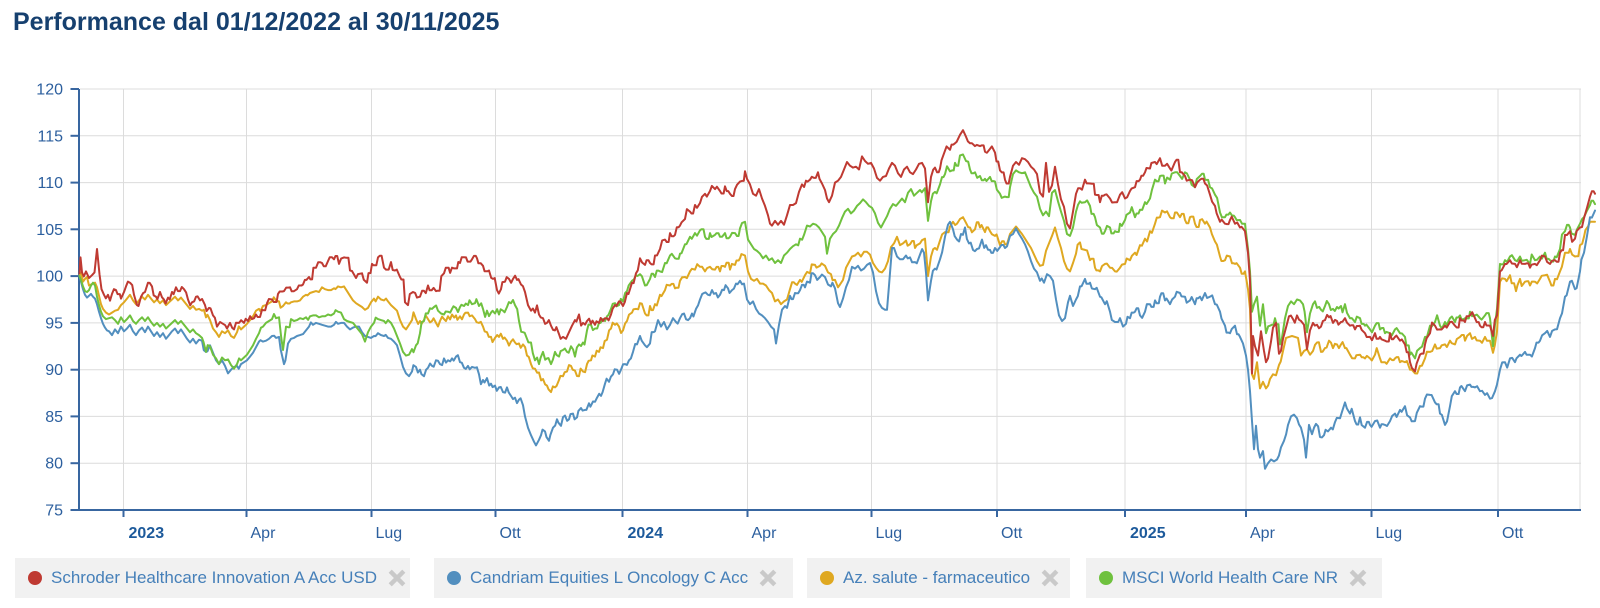 The image size is (1600, 608). I want to click on svg-text: 120, so click(49, 90).